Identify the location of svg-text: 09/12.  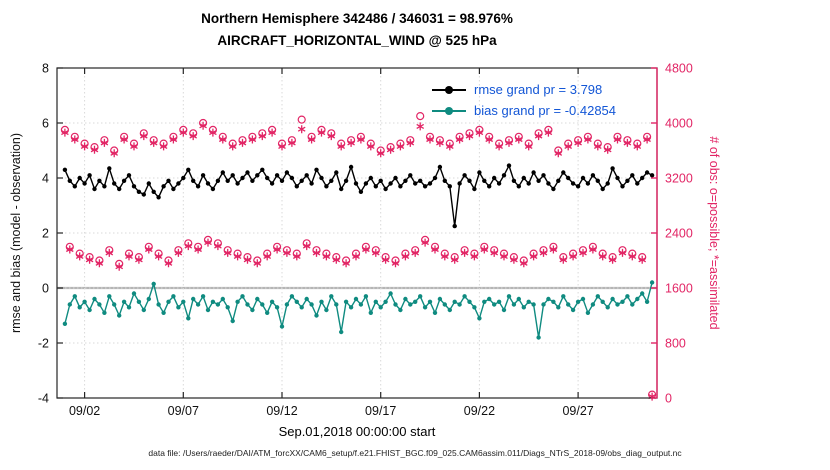
(281, 411).